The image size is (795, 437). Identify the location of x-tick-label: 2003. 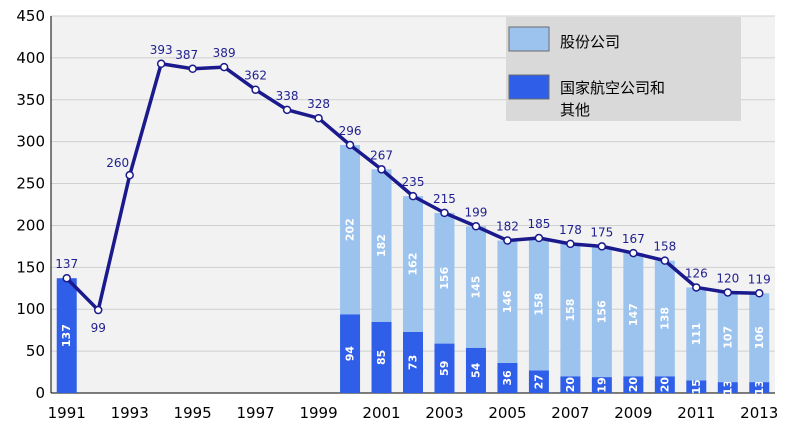
(444, 413).